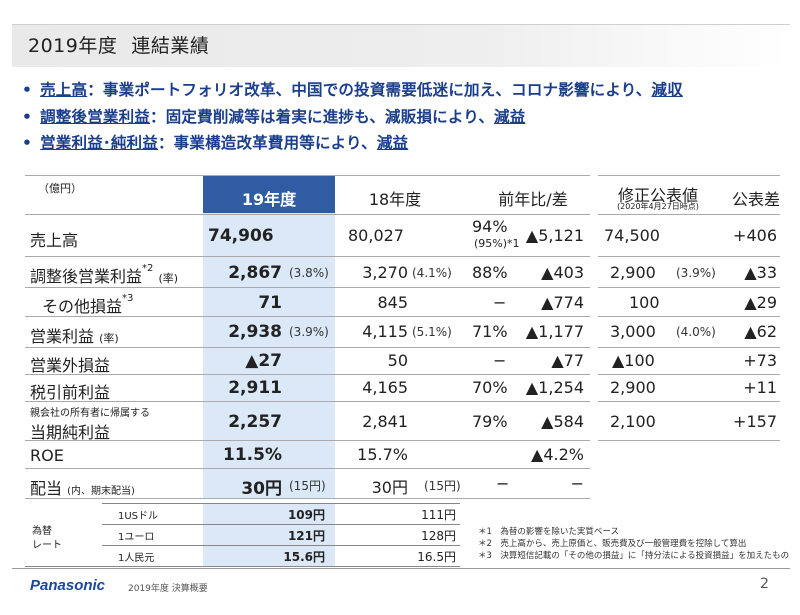 This screenshot has width=800, height=615. What do you see at coordinates (432, 332) in the screenshot?
I see `op-fy18-rate: (5.1%)` at bounding box center [432, 332].